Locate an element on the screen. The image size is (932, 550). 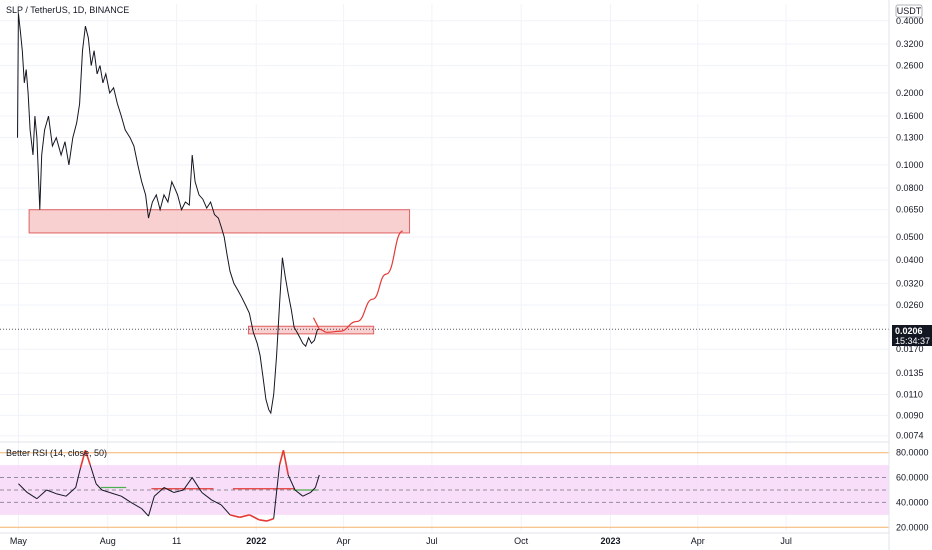
price-tick-label: 0.0400 is located at coordinates (910, 260).